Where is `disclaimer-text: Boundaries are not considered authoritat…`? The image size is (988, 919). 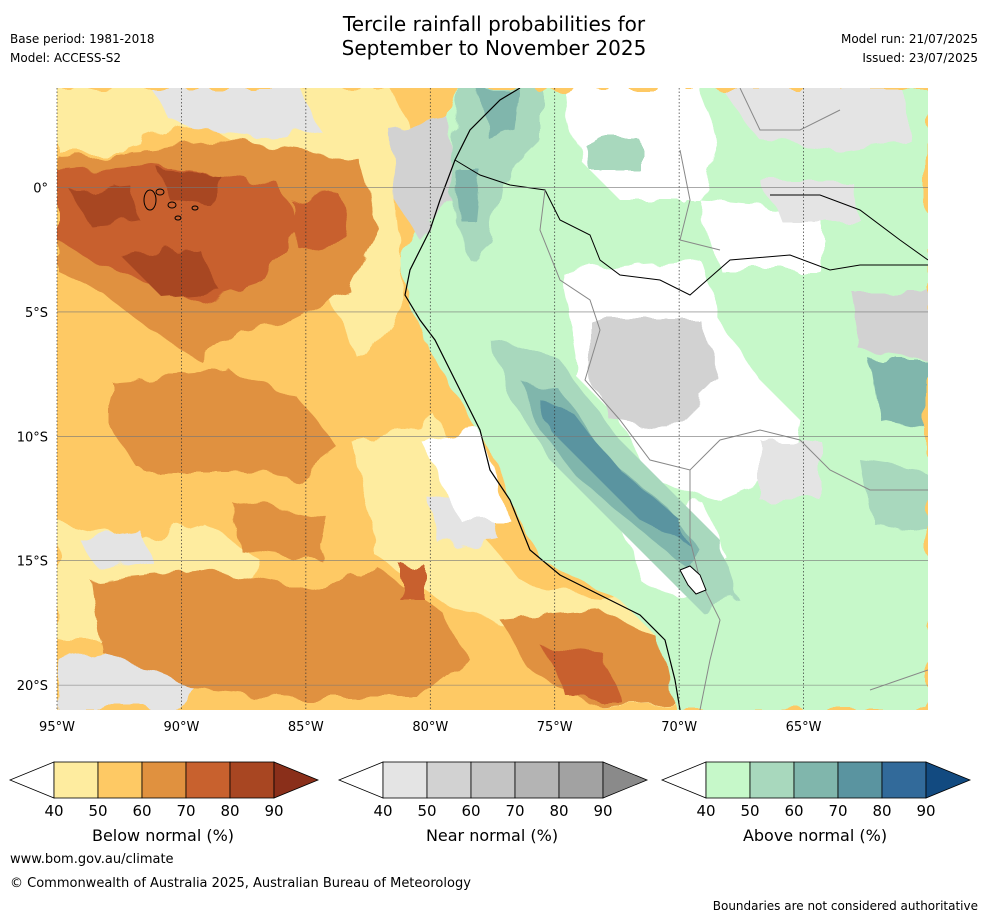 disclaimer-text: Boundaries are not considered authoritat… is located at coordinates (845, 906).